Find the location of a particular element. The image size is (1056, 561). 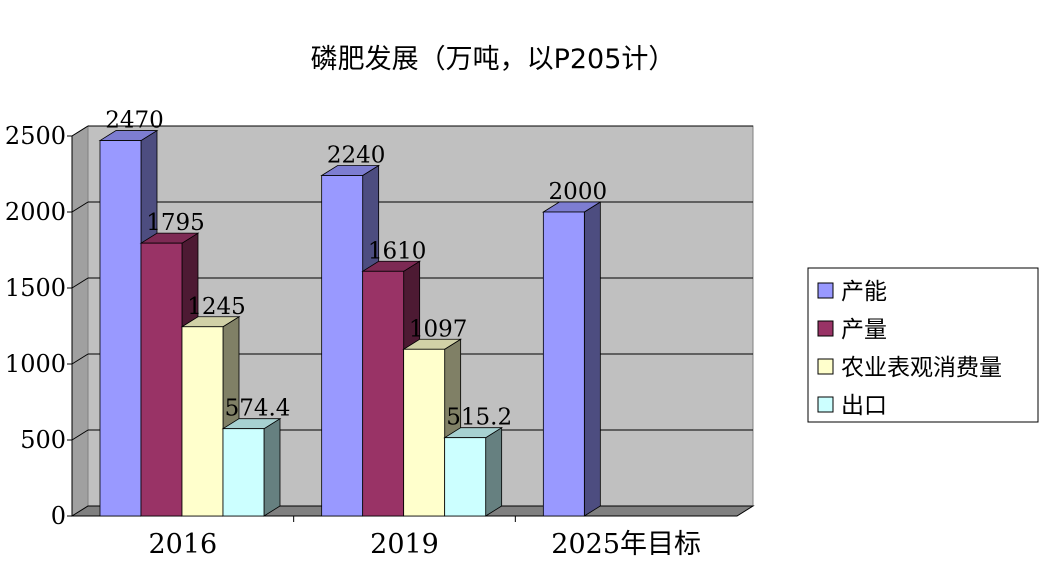

y-tick-label: 2500 is located at coordinates (35, 136).